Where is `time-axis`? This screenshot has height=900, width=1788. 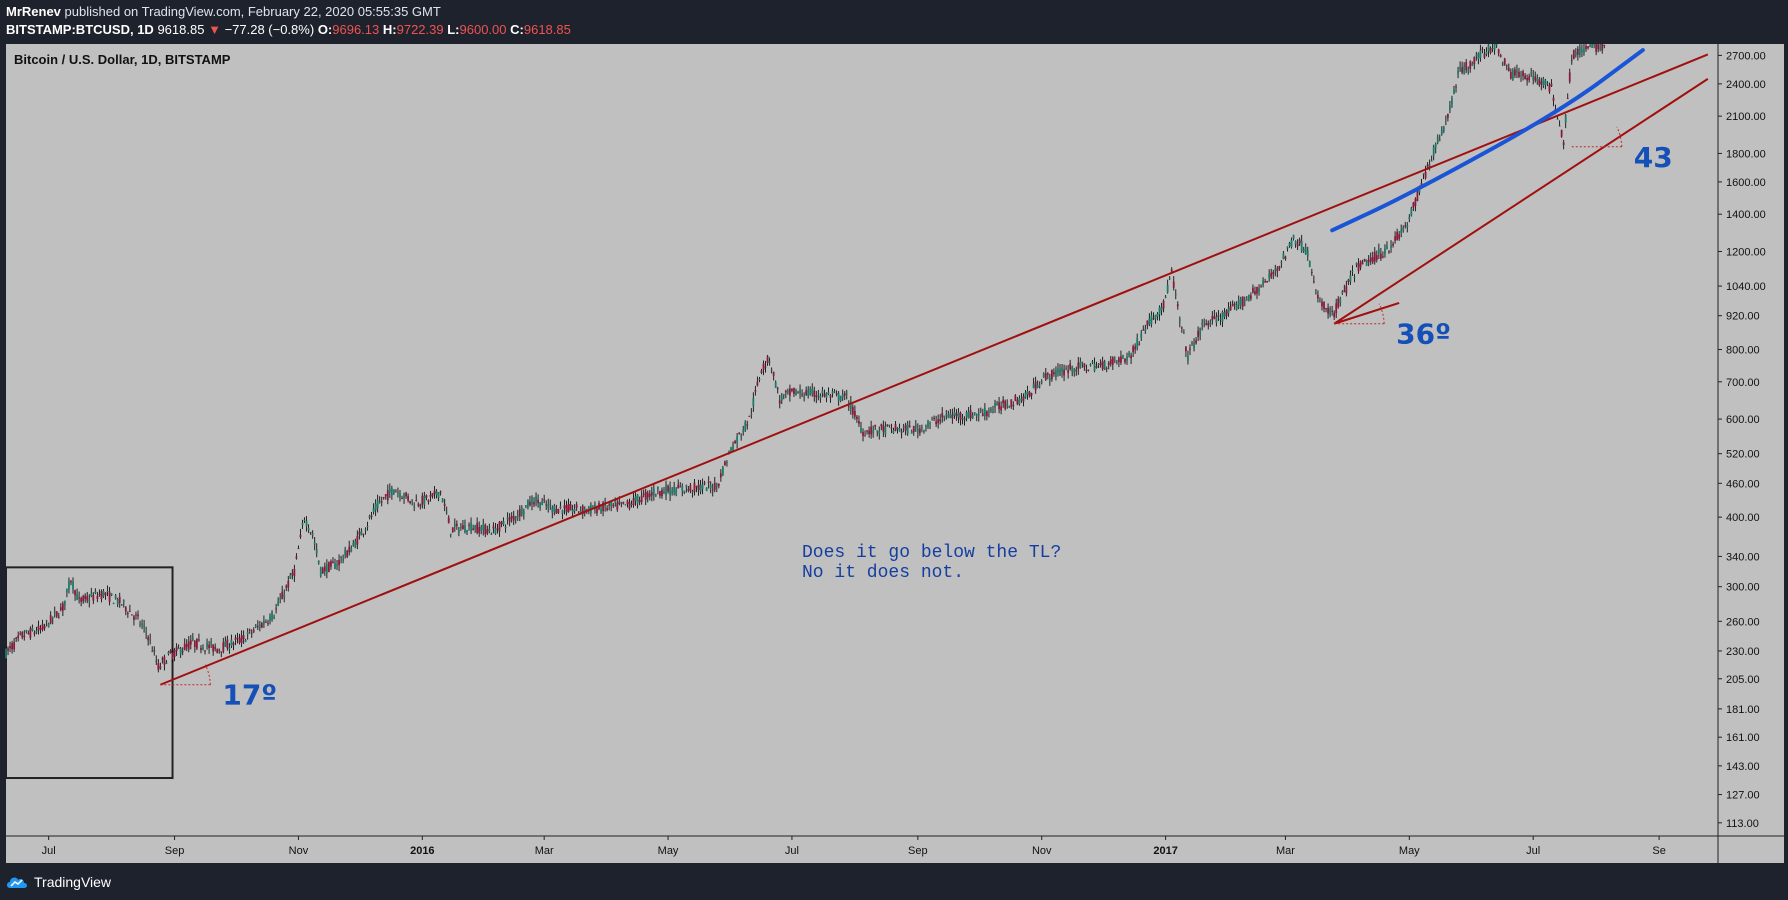
time-axis is located at coordinates (862, 849).